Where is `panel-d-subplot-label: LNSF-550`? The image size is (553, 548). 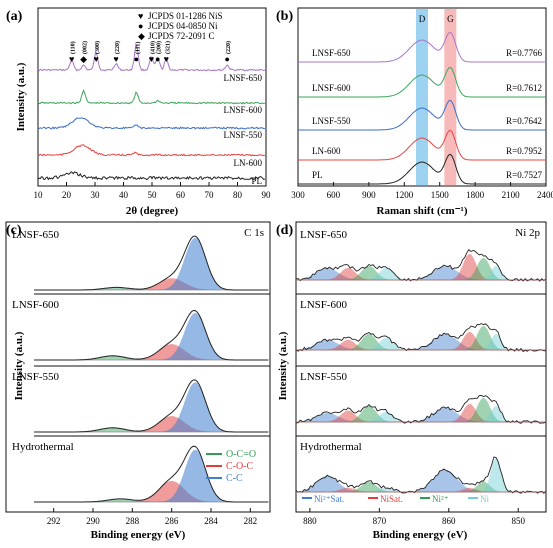
panel-d-subplot-label: LNSF-550 is located at coordinates (324, 377).